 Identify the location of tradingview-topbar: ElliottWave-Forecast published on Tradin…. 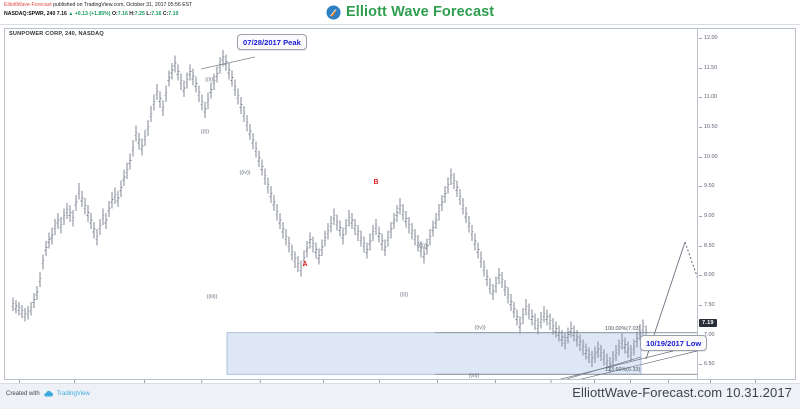
(400, 12).